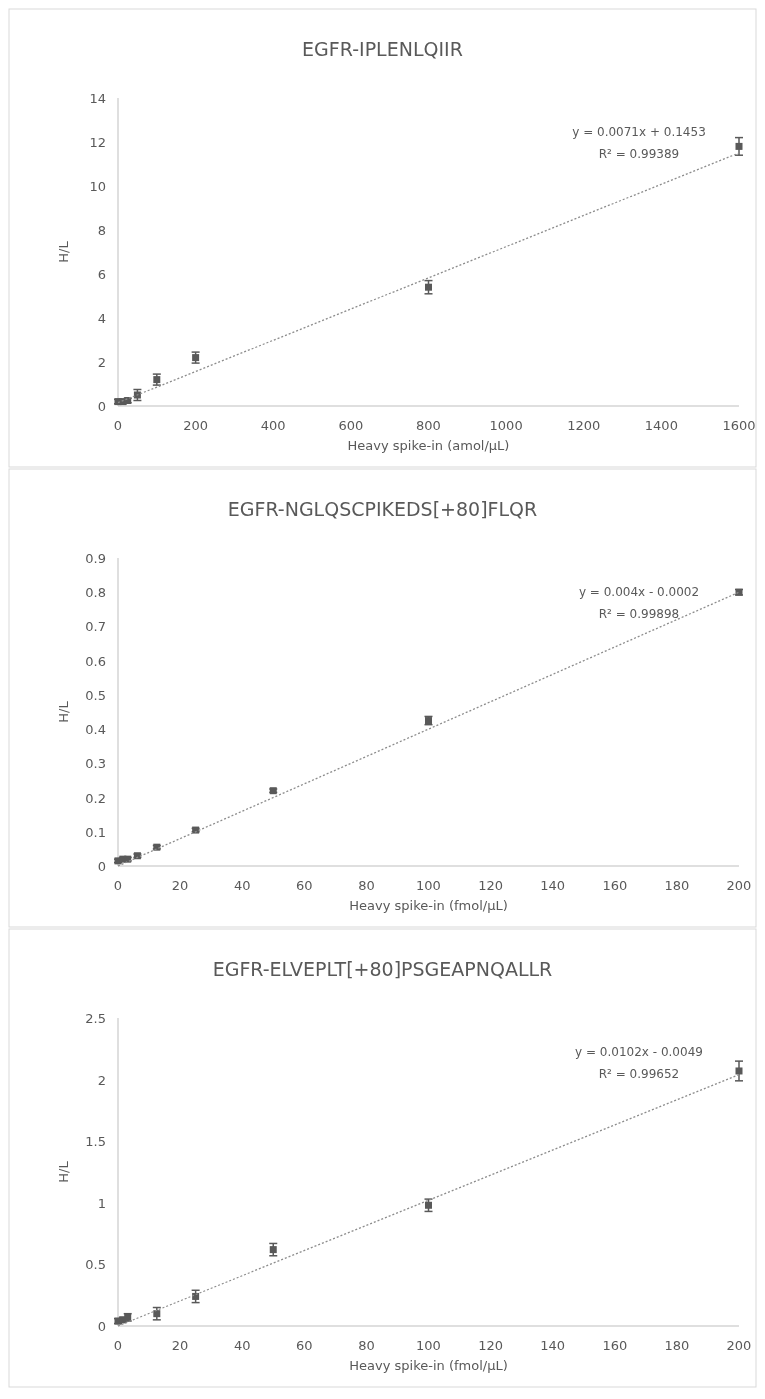 The width and height of the screenshot is (765, 1399). Describe the element at coordinates (97, 186) in the screenshot. I see `y-tick-label: 10` at that location.